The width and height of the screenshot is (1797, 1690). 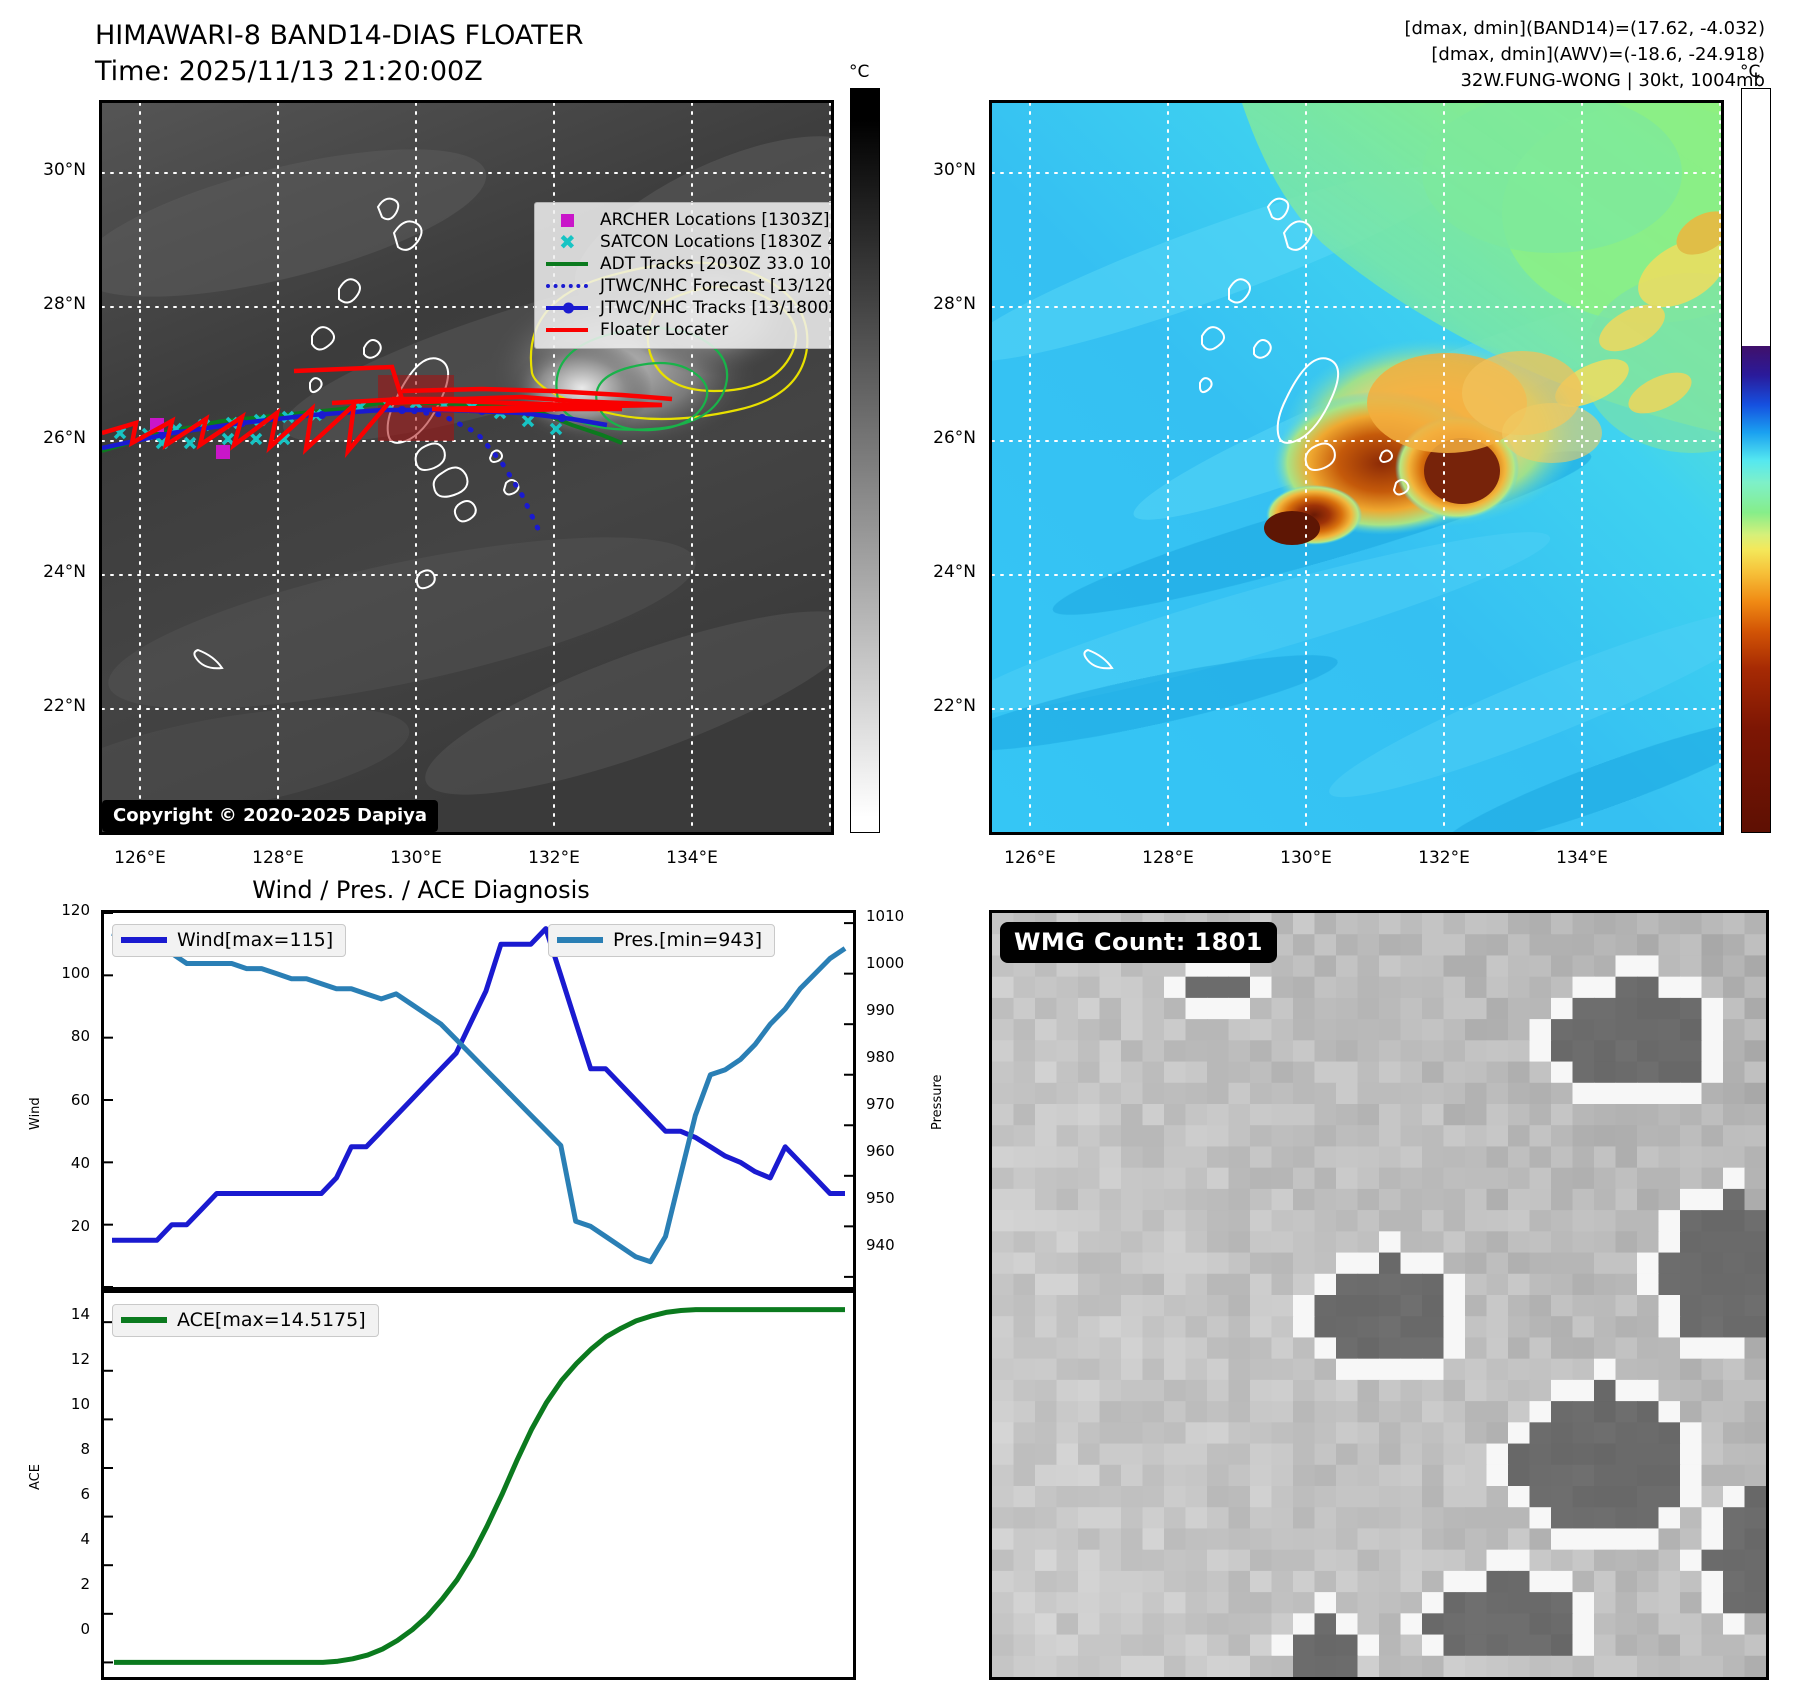 What do you see at coordinates (255, 940) in the screenshot?
I see `wind-legend-label: Wind[max=115]` at bounding box center [255, 940].